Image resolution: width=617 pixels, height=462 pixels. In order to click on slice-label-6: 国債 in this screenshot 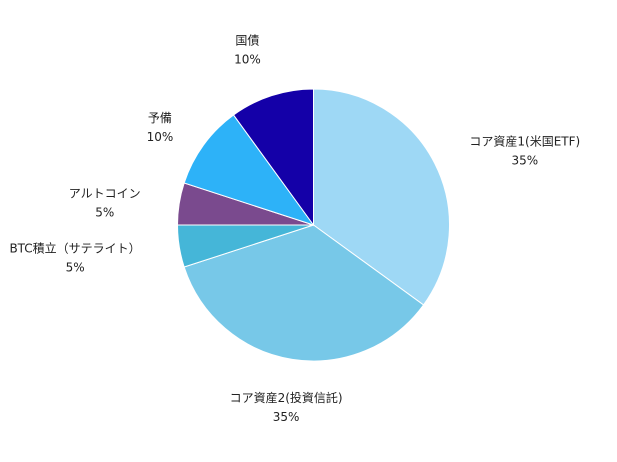, I will do `click(247, 40)`.